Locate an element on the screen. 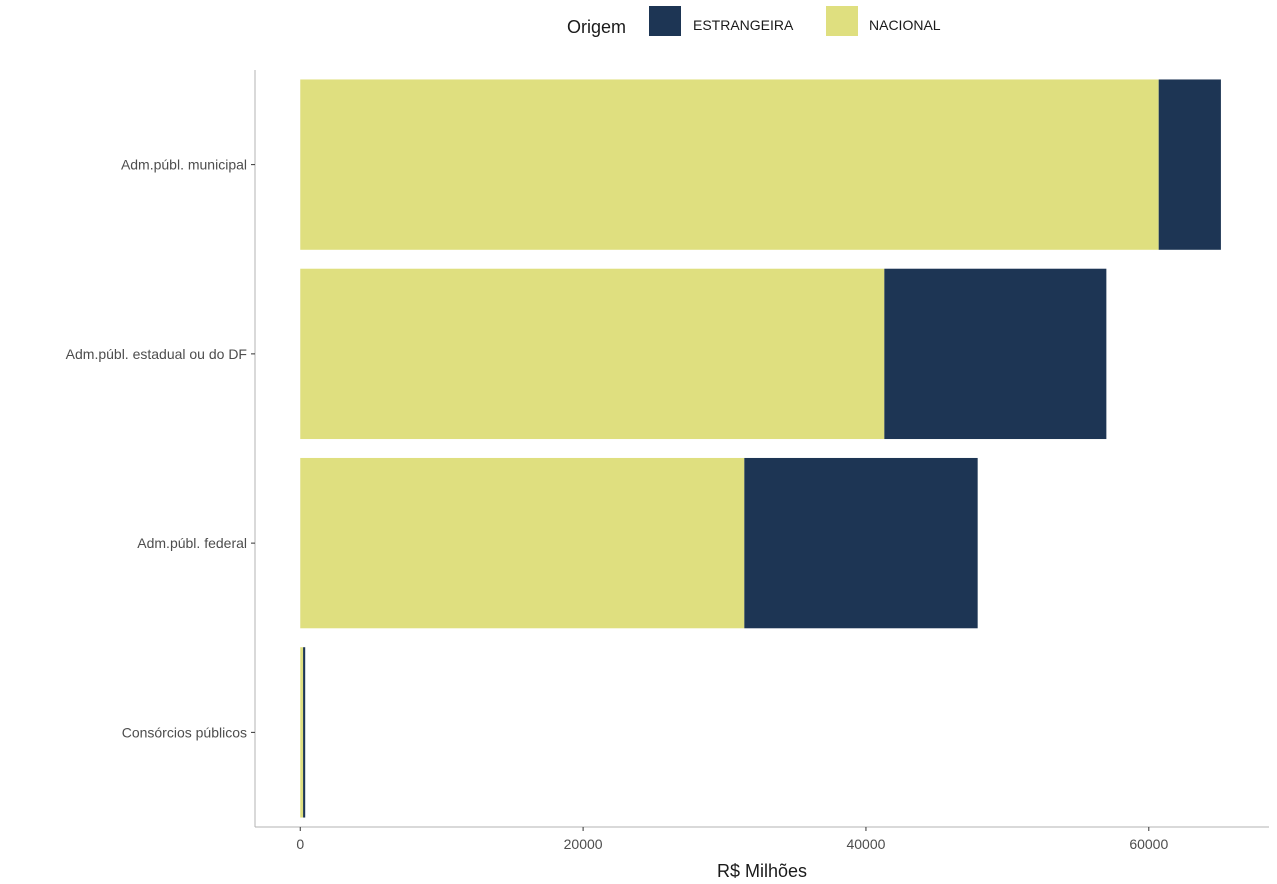 The height and width of the screenshot is (884, 1277). legend-key-estrangeira is located at coordinates (665, 21).